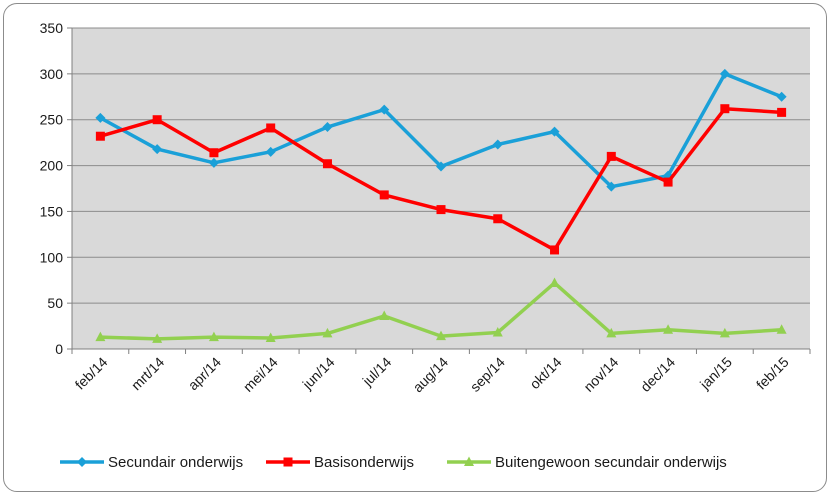 This screenshot has height=497, width=832. I want to click on x-tick-label: okt/14, so click(545, 373).